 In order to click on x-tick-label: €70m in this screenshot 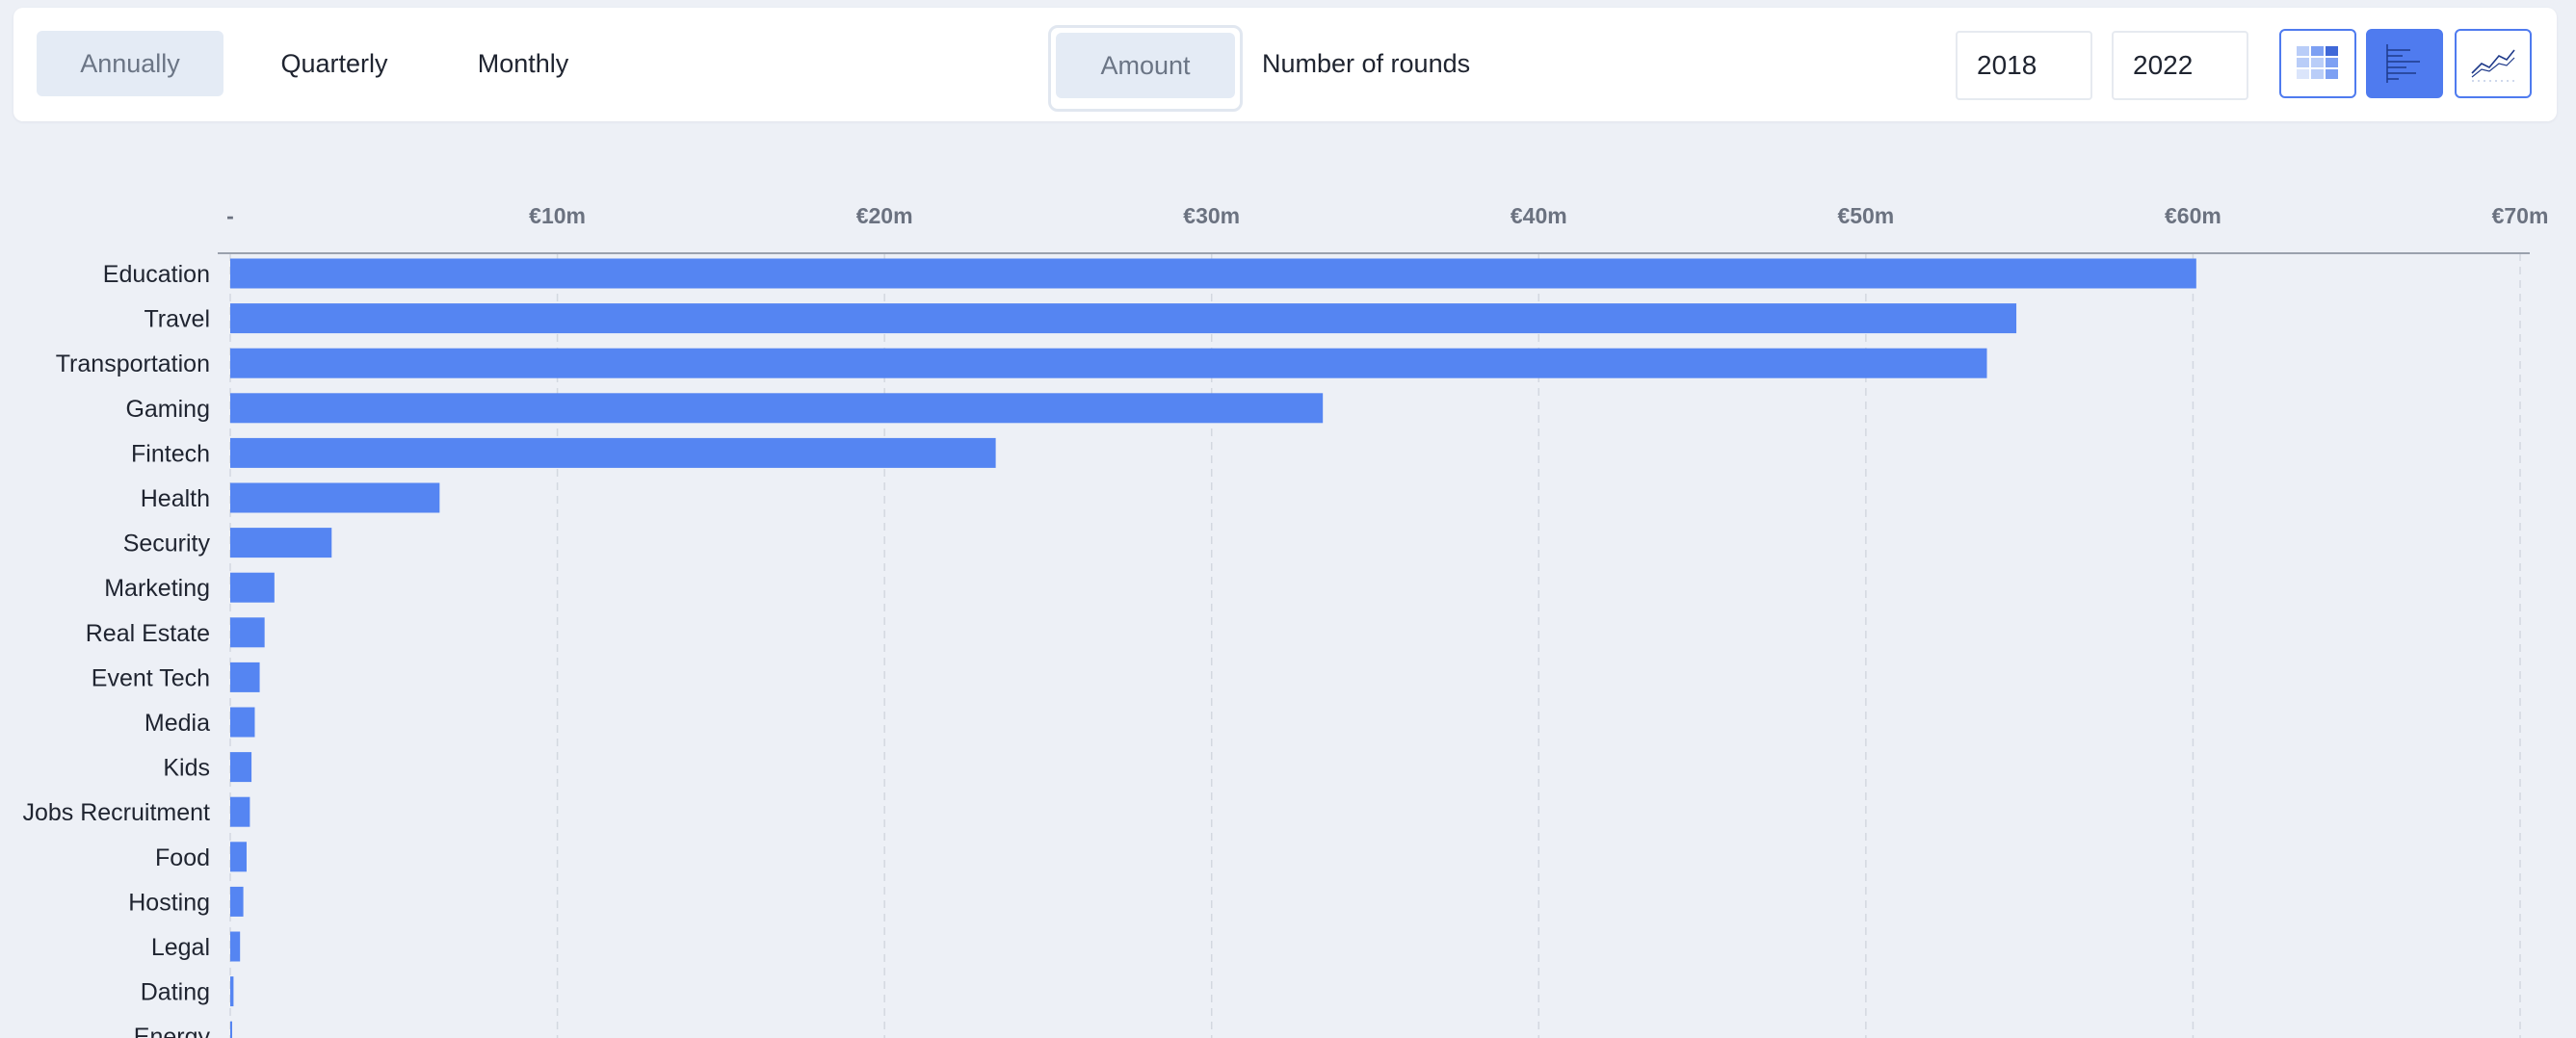, I will do `click(2521, 215)`.